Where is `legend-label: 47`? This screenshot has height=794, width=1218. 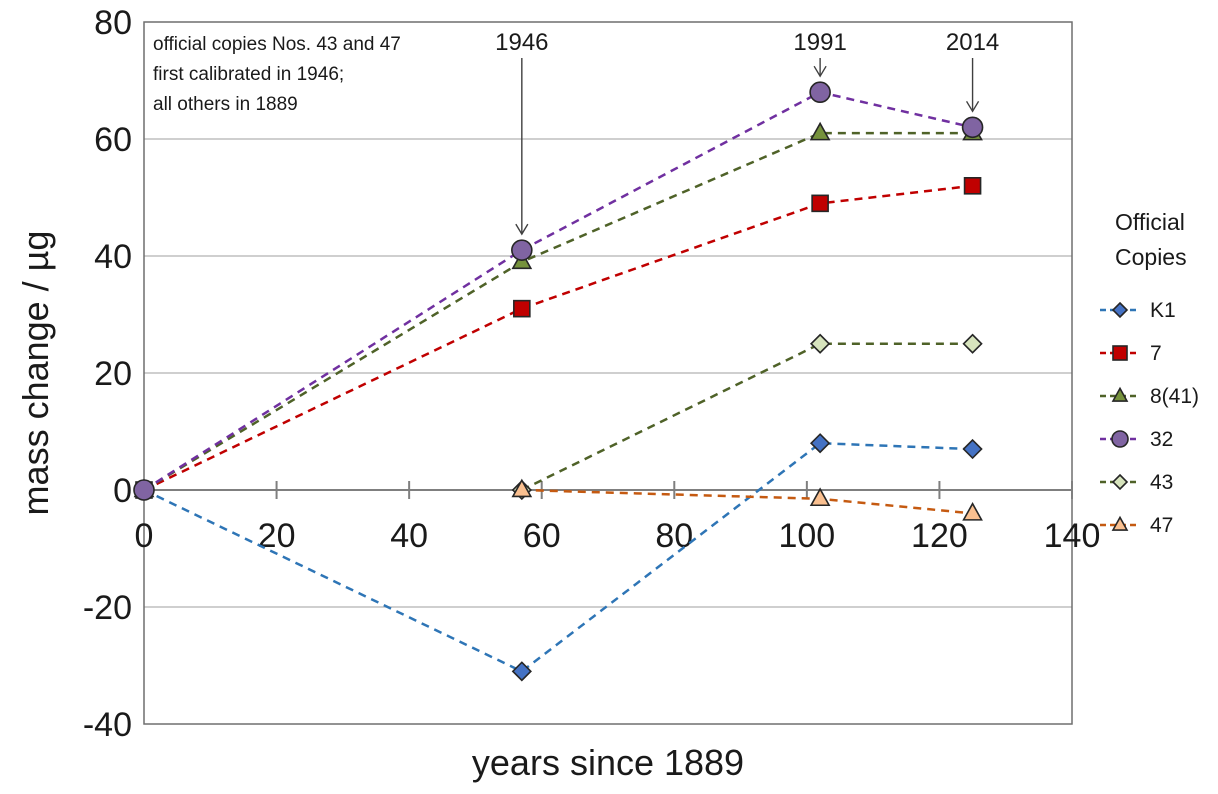 legend-label: 47 is located at coordinates (1161, 525).